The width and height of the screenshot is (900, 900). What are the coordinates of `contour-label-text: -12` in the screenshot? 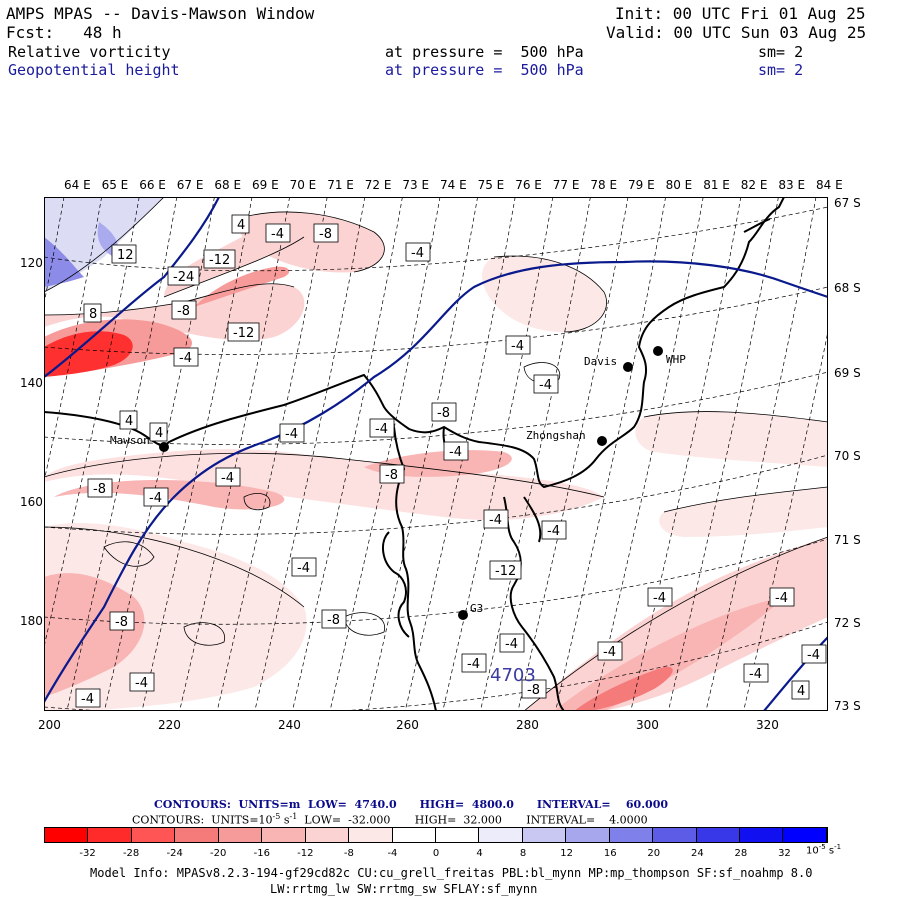 It's located at (219, 260).